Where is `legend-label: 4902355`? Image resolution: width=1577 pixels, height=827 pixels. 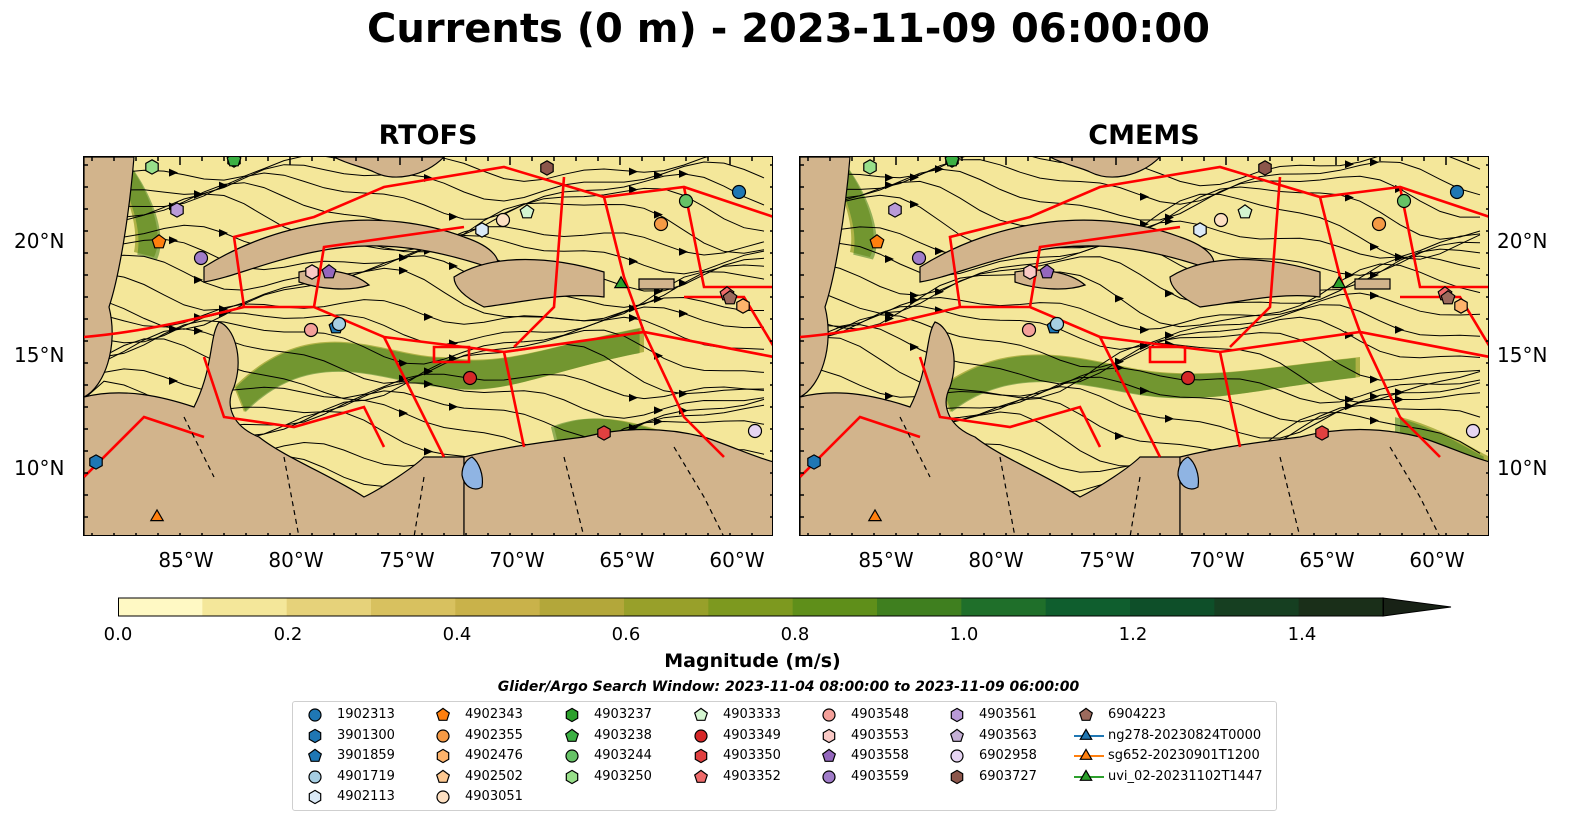
legend-label: 4902355 is located at coordinates (494, 735).